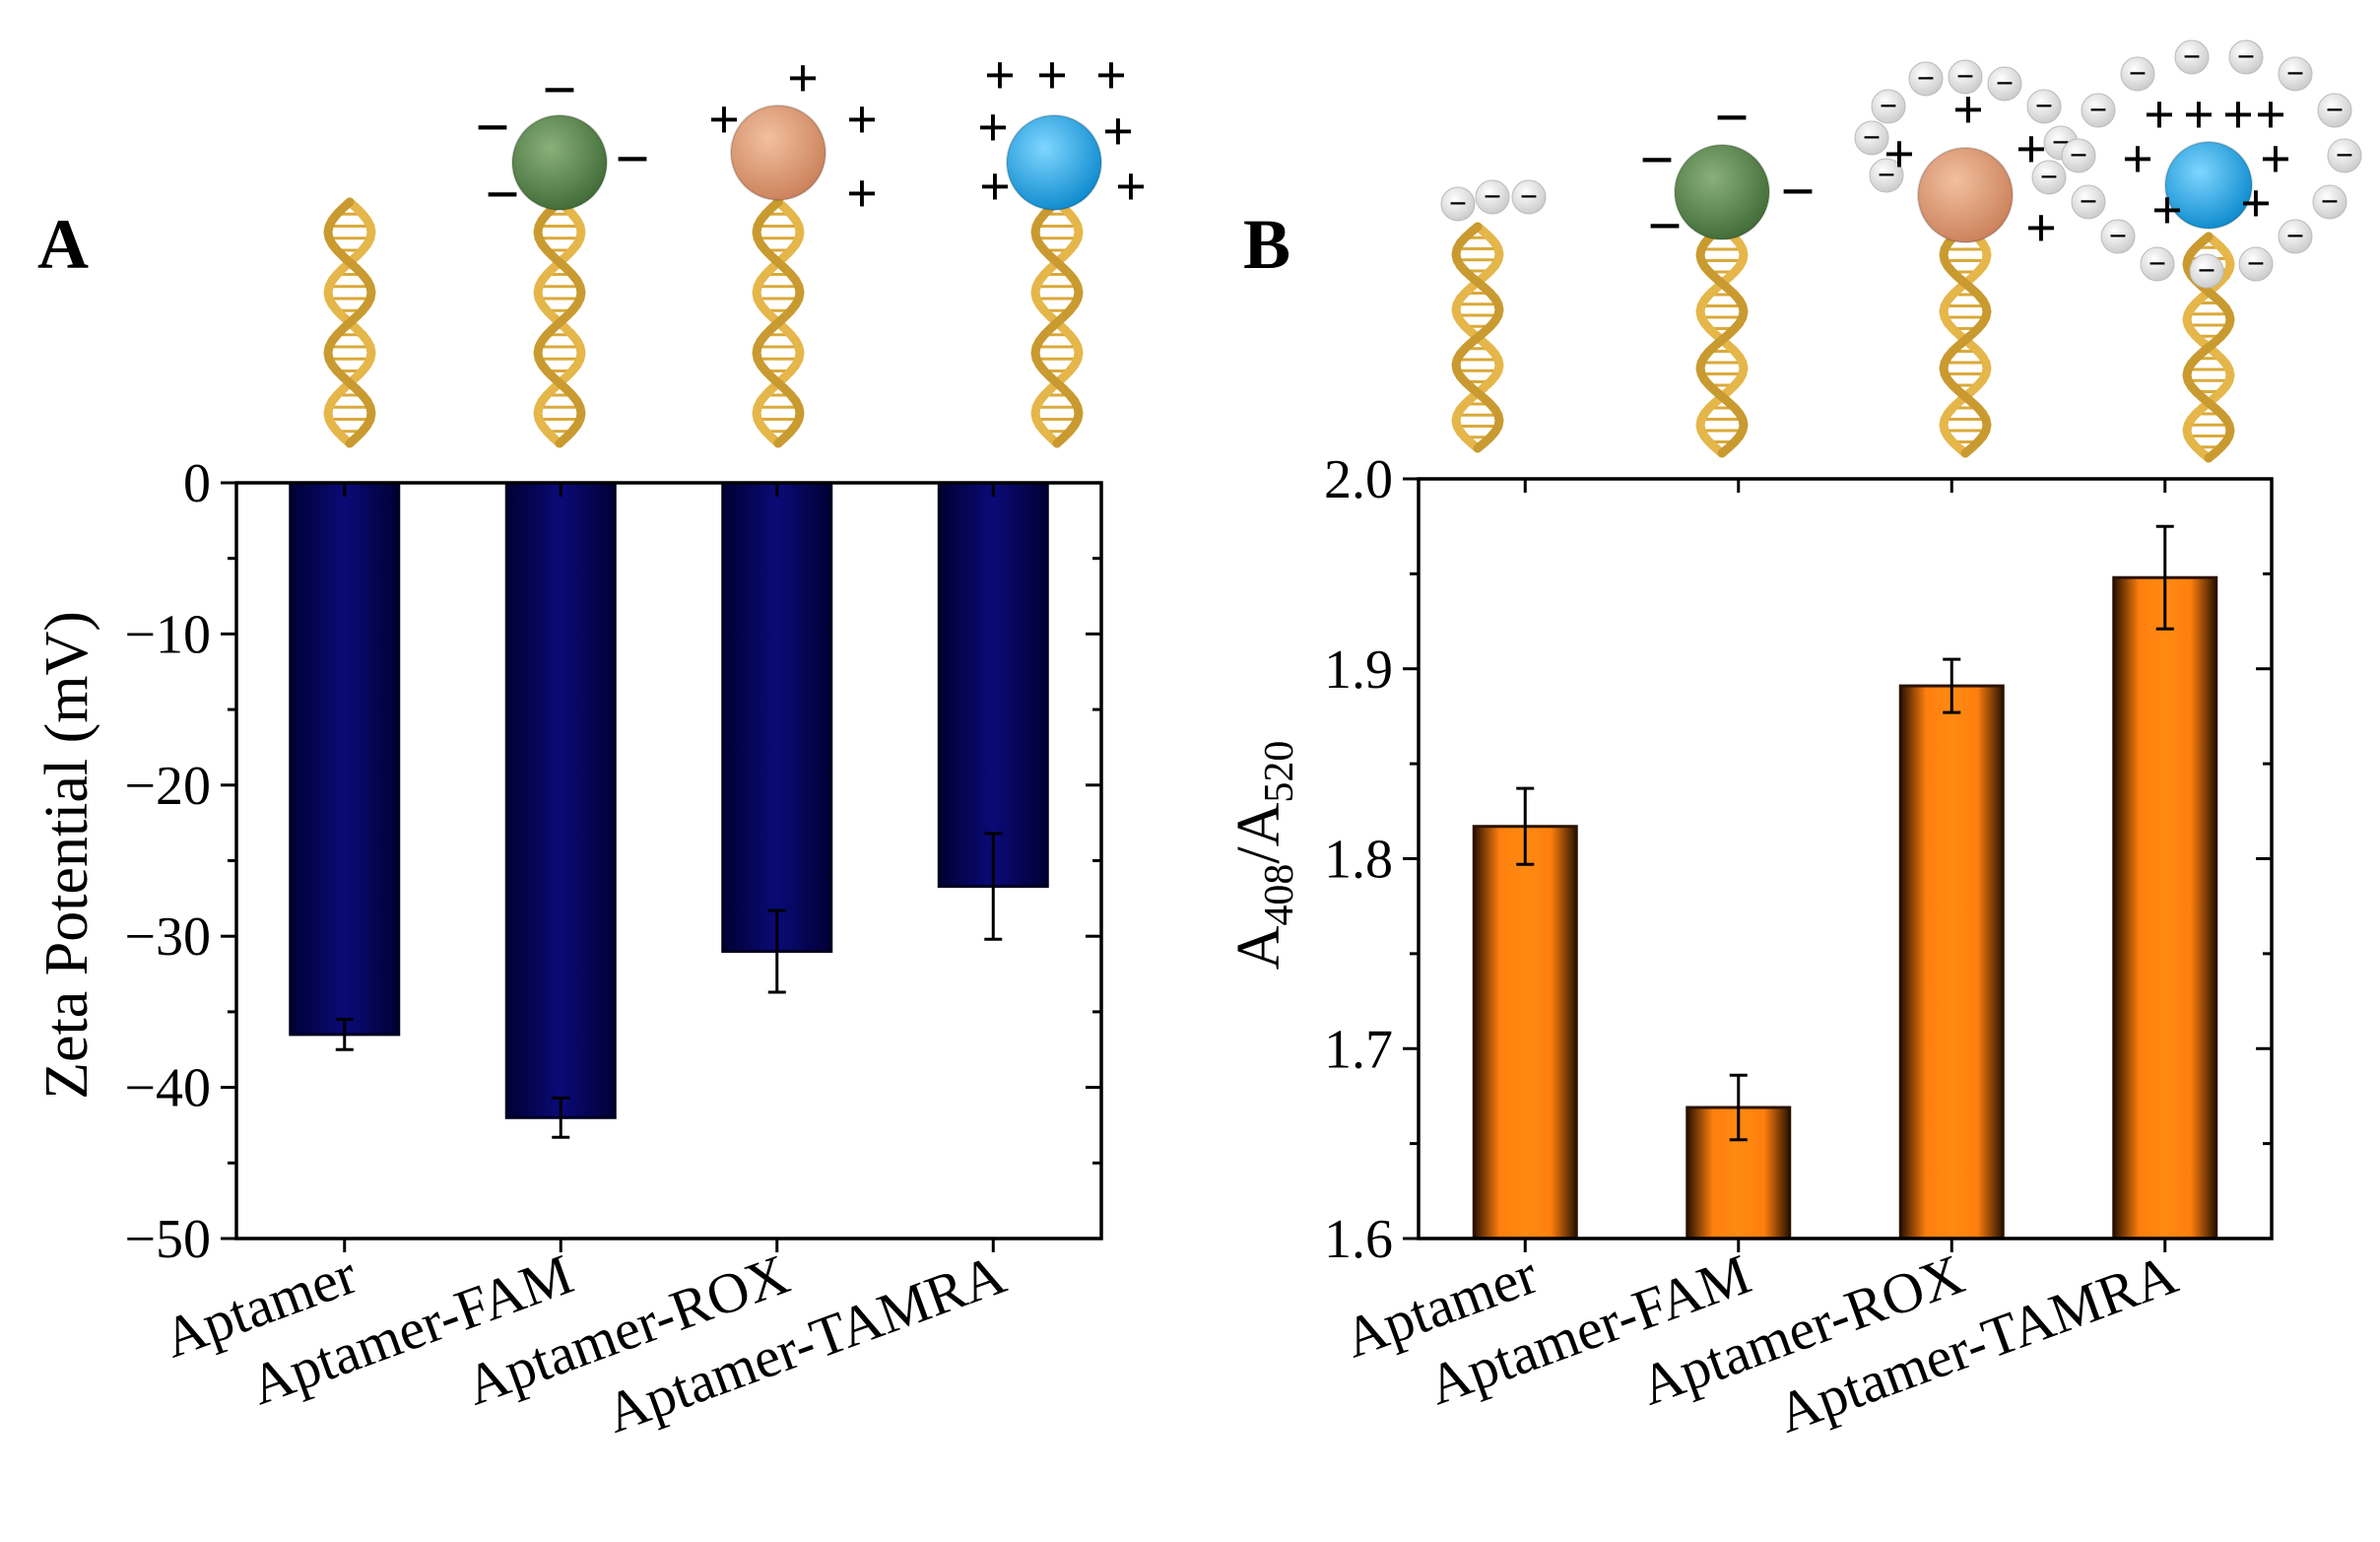 Image resolution: width=2380 pixels, height=1542 pixels. I want to click on panel-b-label: B, so click(1266, 244).